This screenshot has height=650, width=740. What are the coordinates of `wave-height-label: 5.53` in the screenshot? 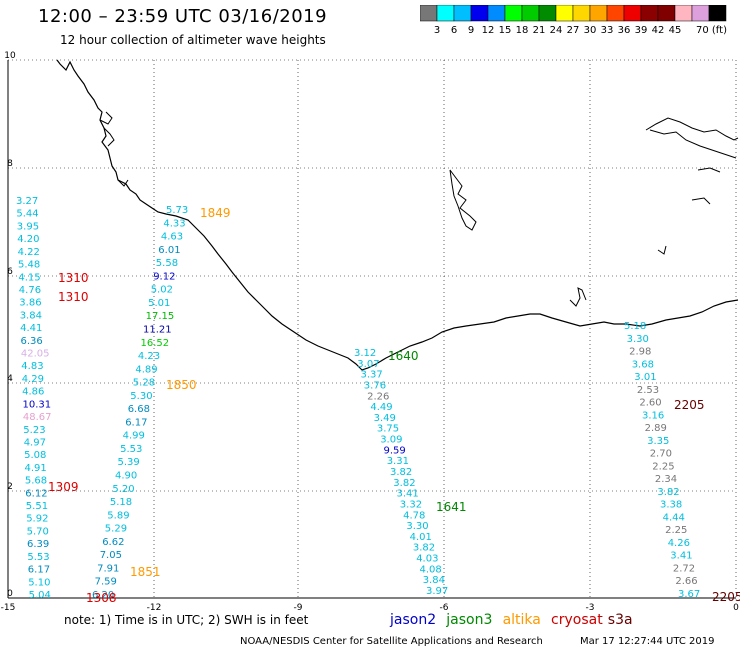 It's located at (131, 449).